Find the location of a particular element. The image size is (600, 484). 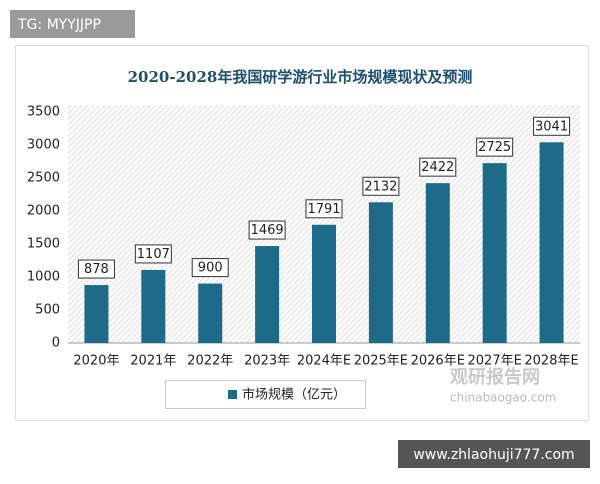

footer-tag-bg is located at coordinates (494, 454).